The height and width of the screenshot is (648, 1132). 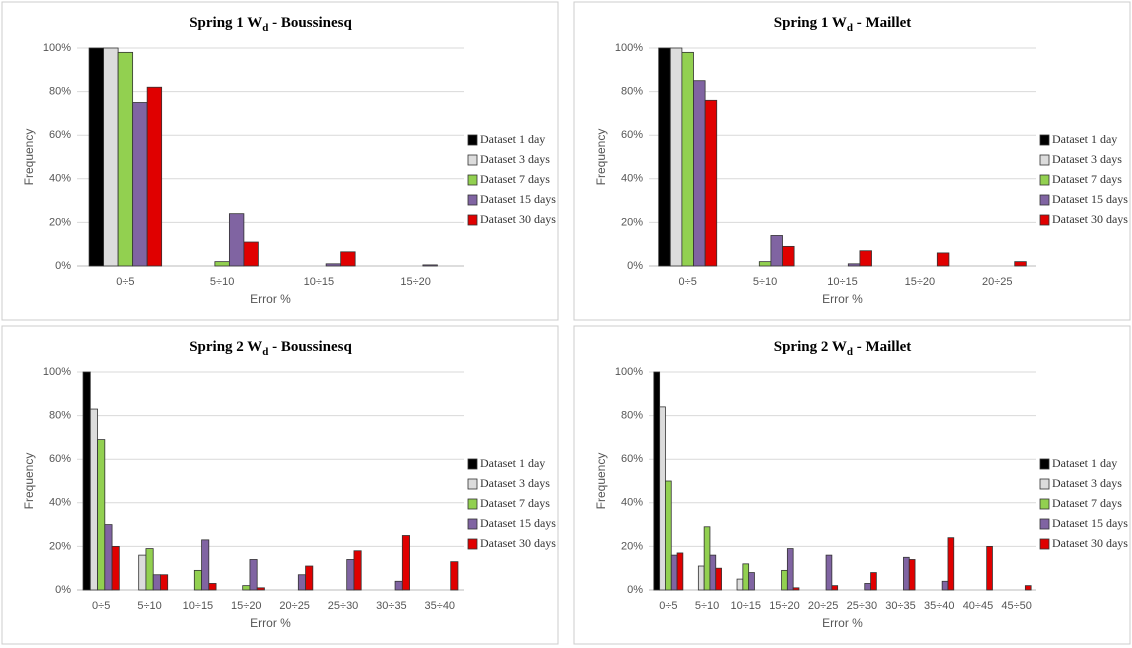 I want to click on chart-title: Spring 1 Wd - Maillet, so click(x=843, y=24).